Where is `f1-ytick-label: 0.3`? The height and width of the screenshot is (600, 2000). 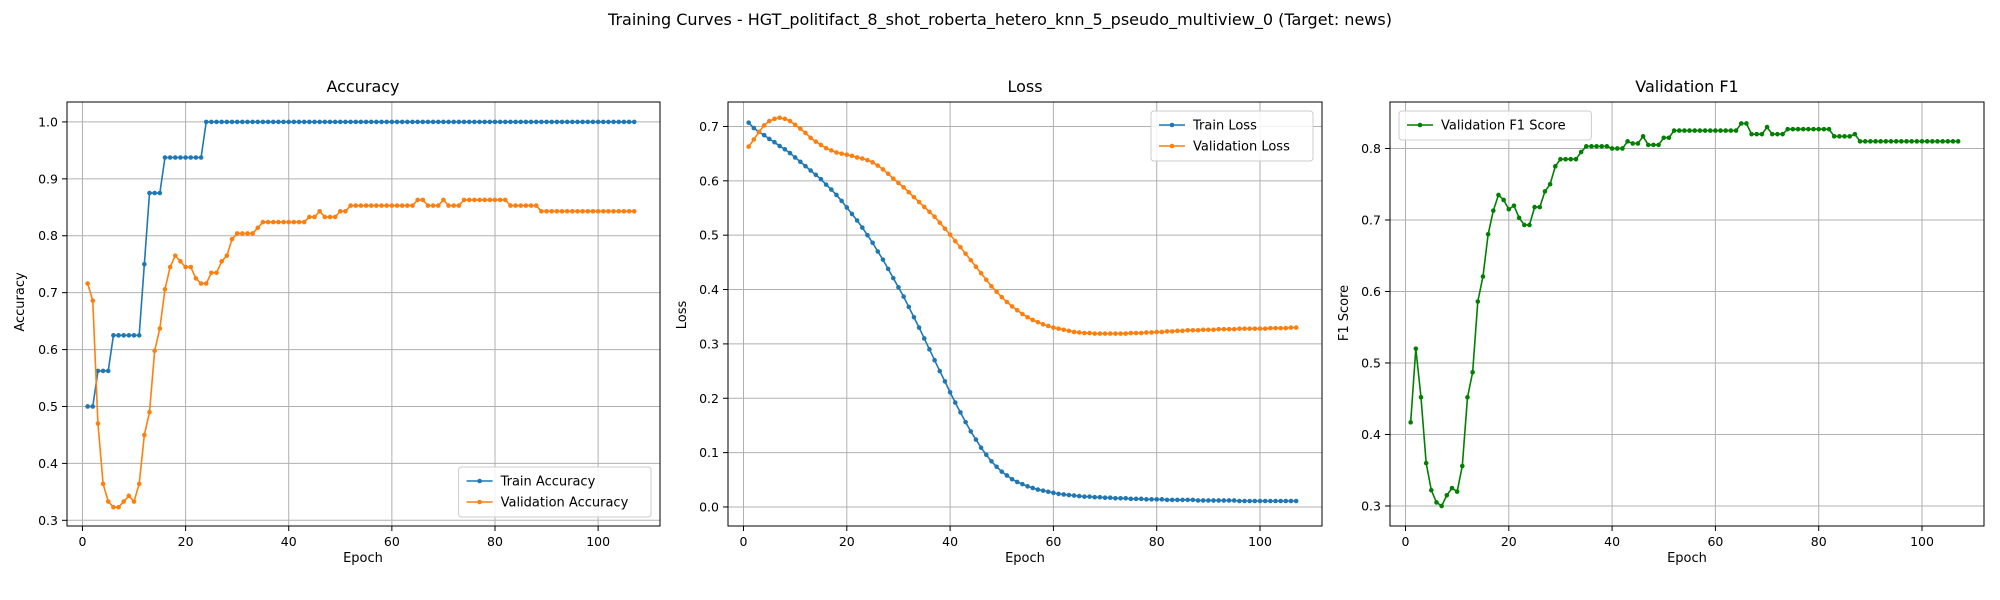
f1-ytick-label: 0.3 is located at coordinates (1371, 505).